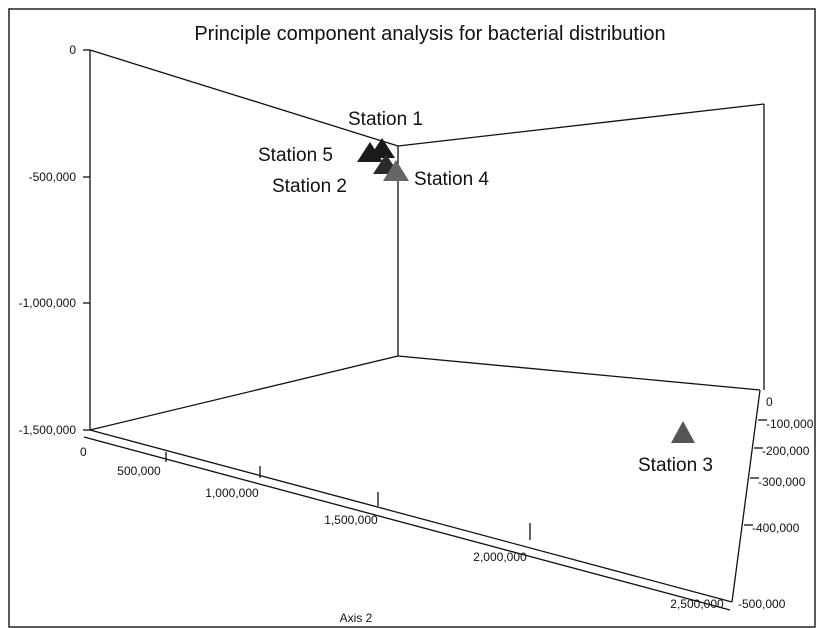 This screenshot has height=628, width=816. What do you see at coordinates (776, 528) in the screenshot?
I see `depth-tick-label-4: -400,000` at bounding box center [776, 528].